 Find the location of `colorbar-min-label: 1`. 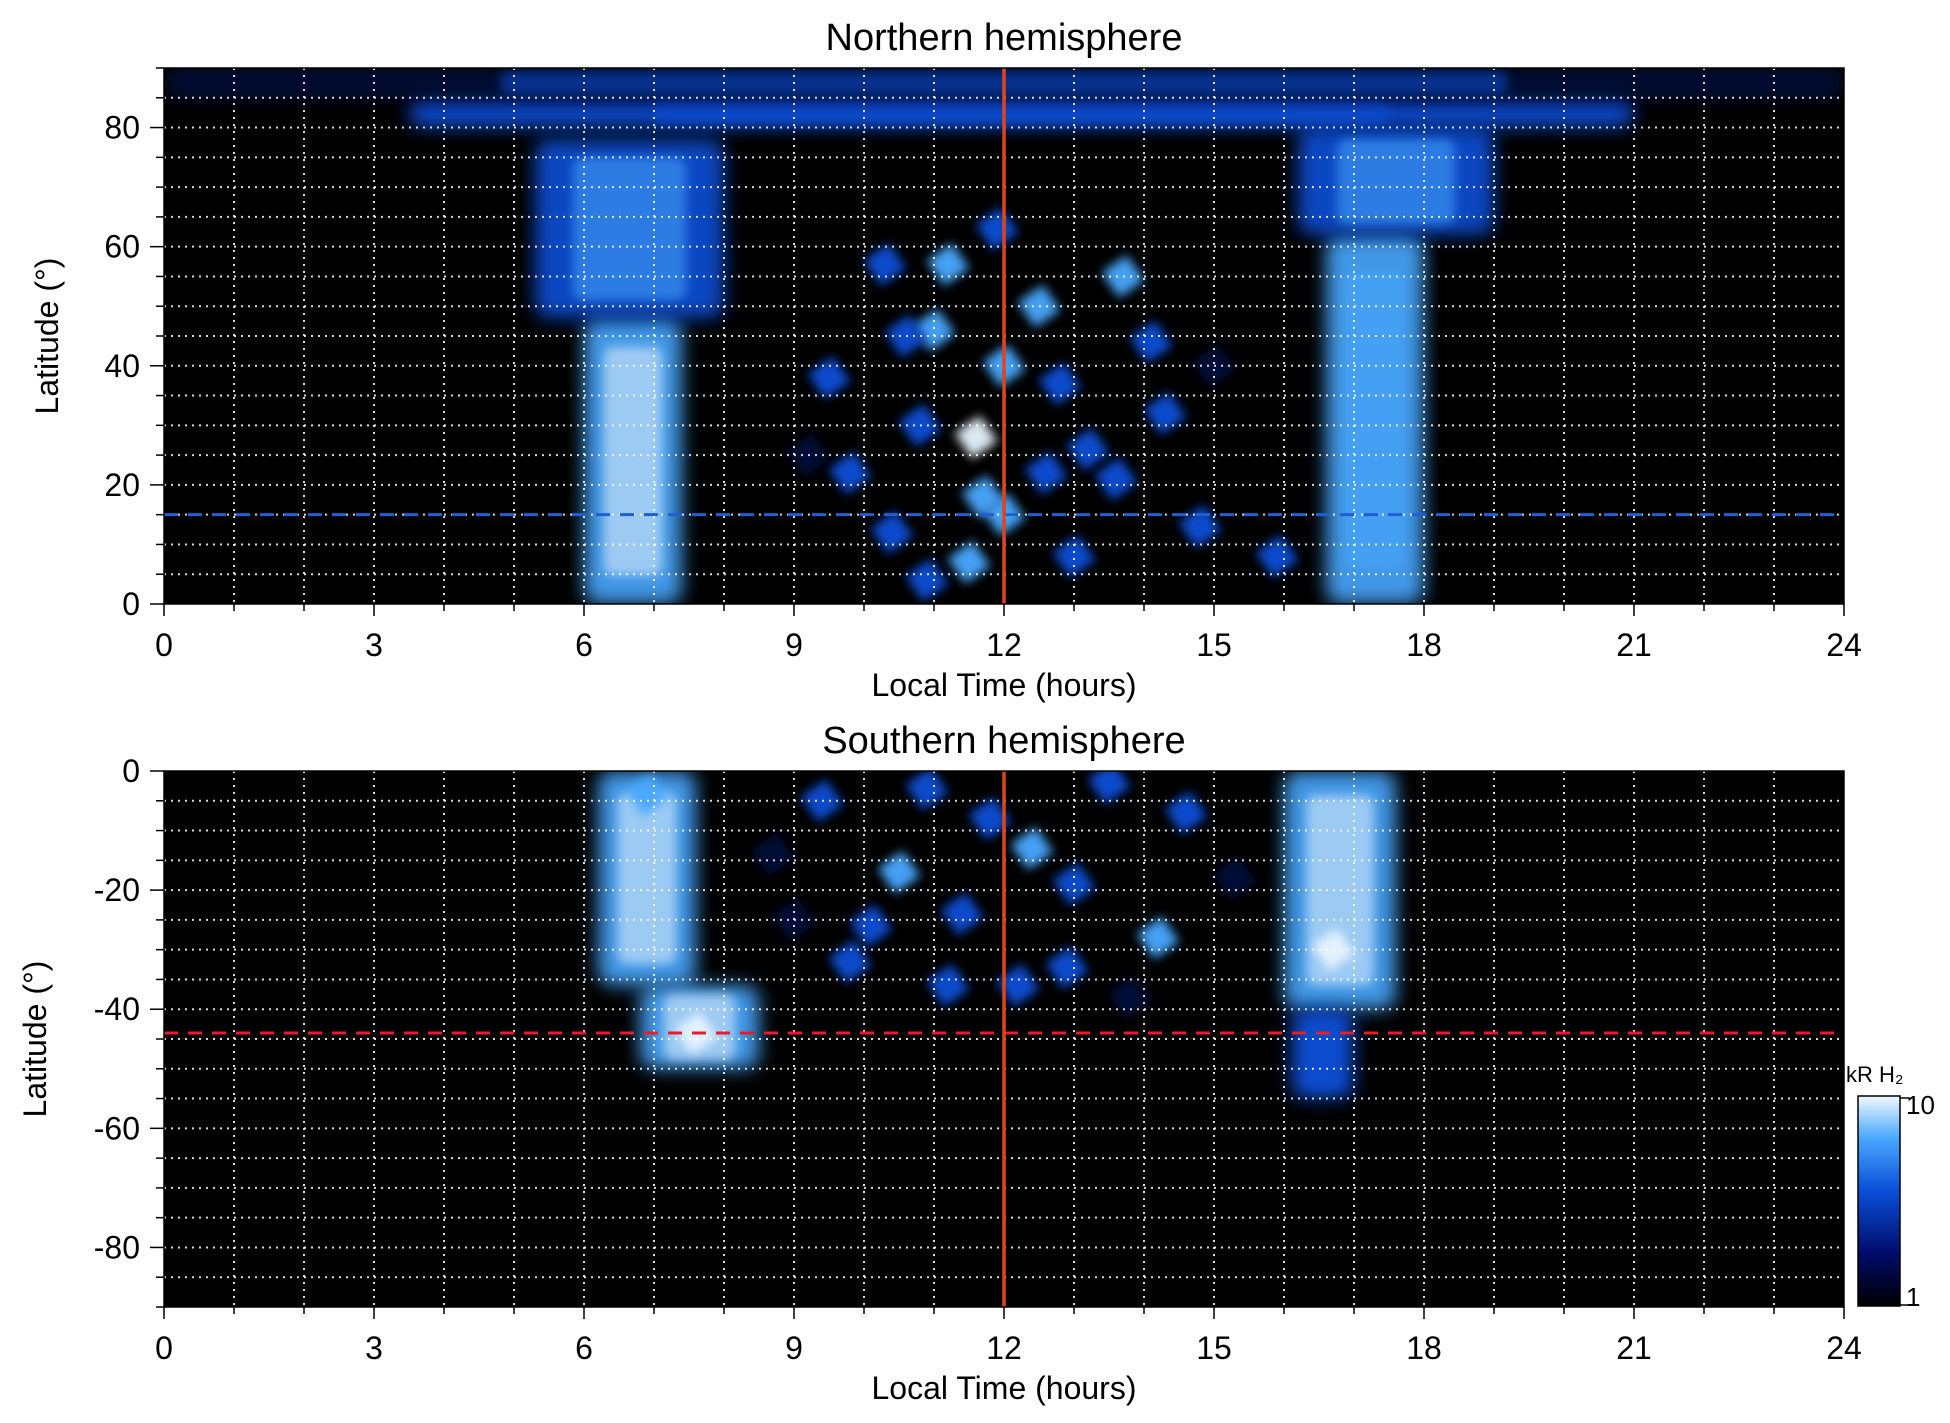

colorbar-min-label: 1 is located at coordinates (1913, 1297).